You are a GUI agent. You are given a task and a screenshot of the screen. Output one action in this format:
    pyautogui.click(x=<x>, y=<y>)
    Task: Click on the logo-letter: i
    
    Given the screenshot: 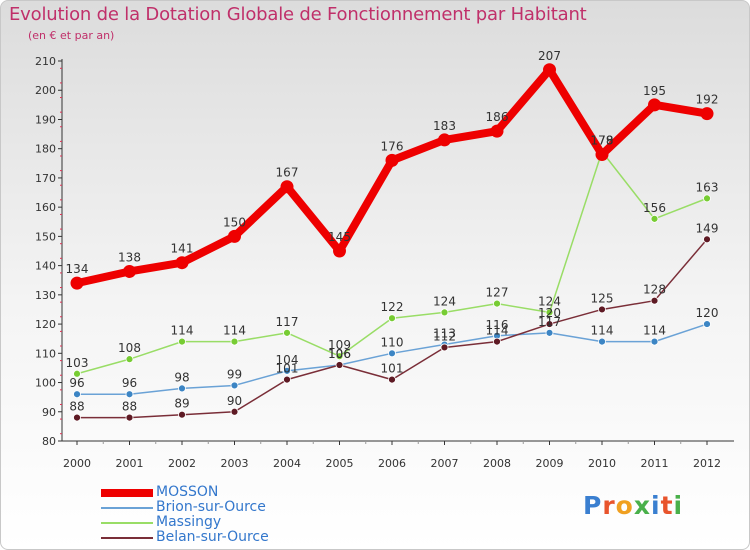 What is the action you would take?
    pyautogui.click(x=656, y=505)
    